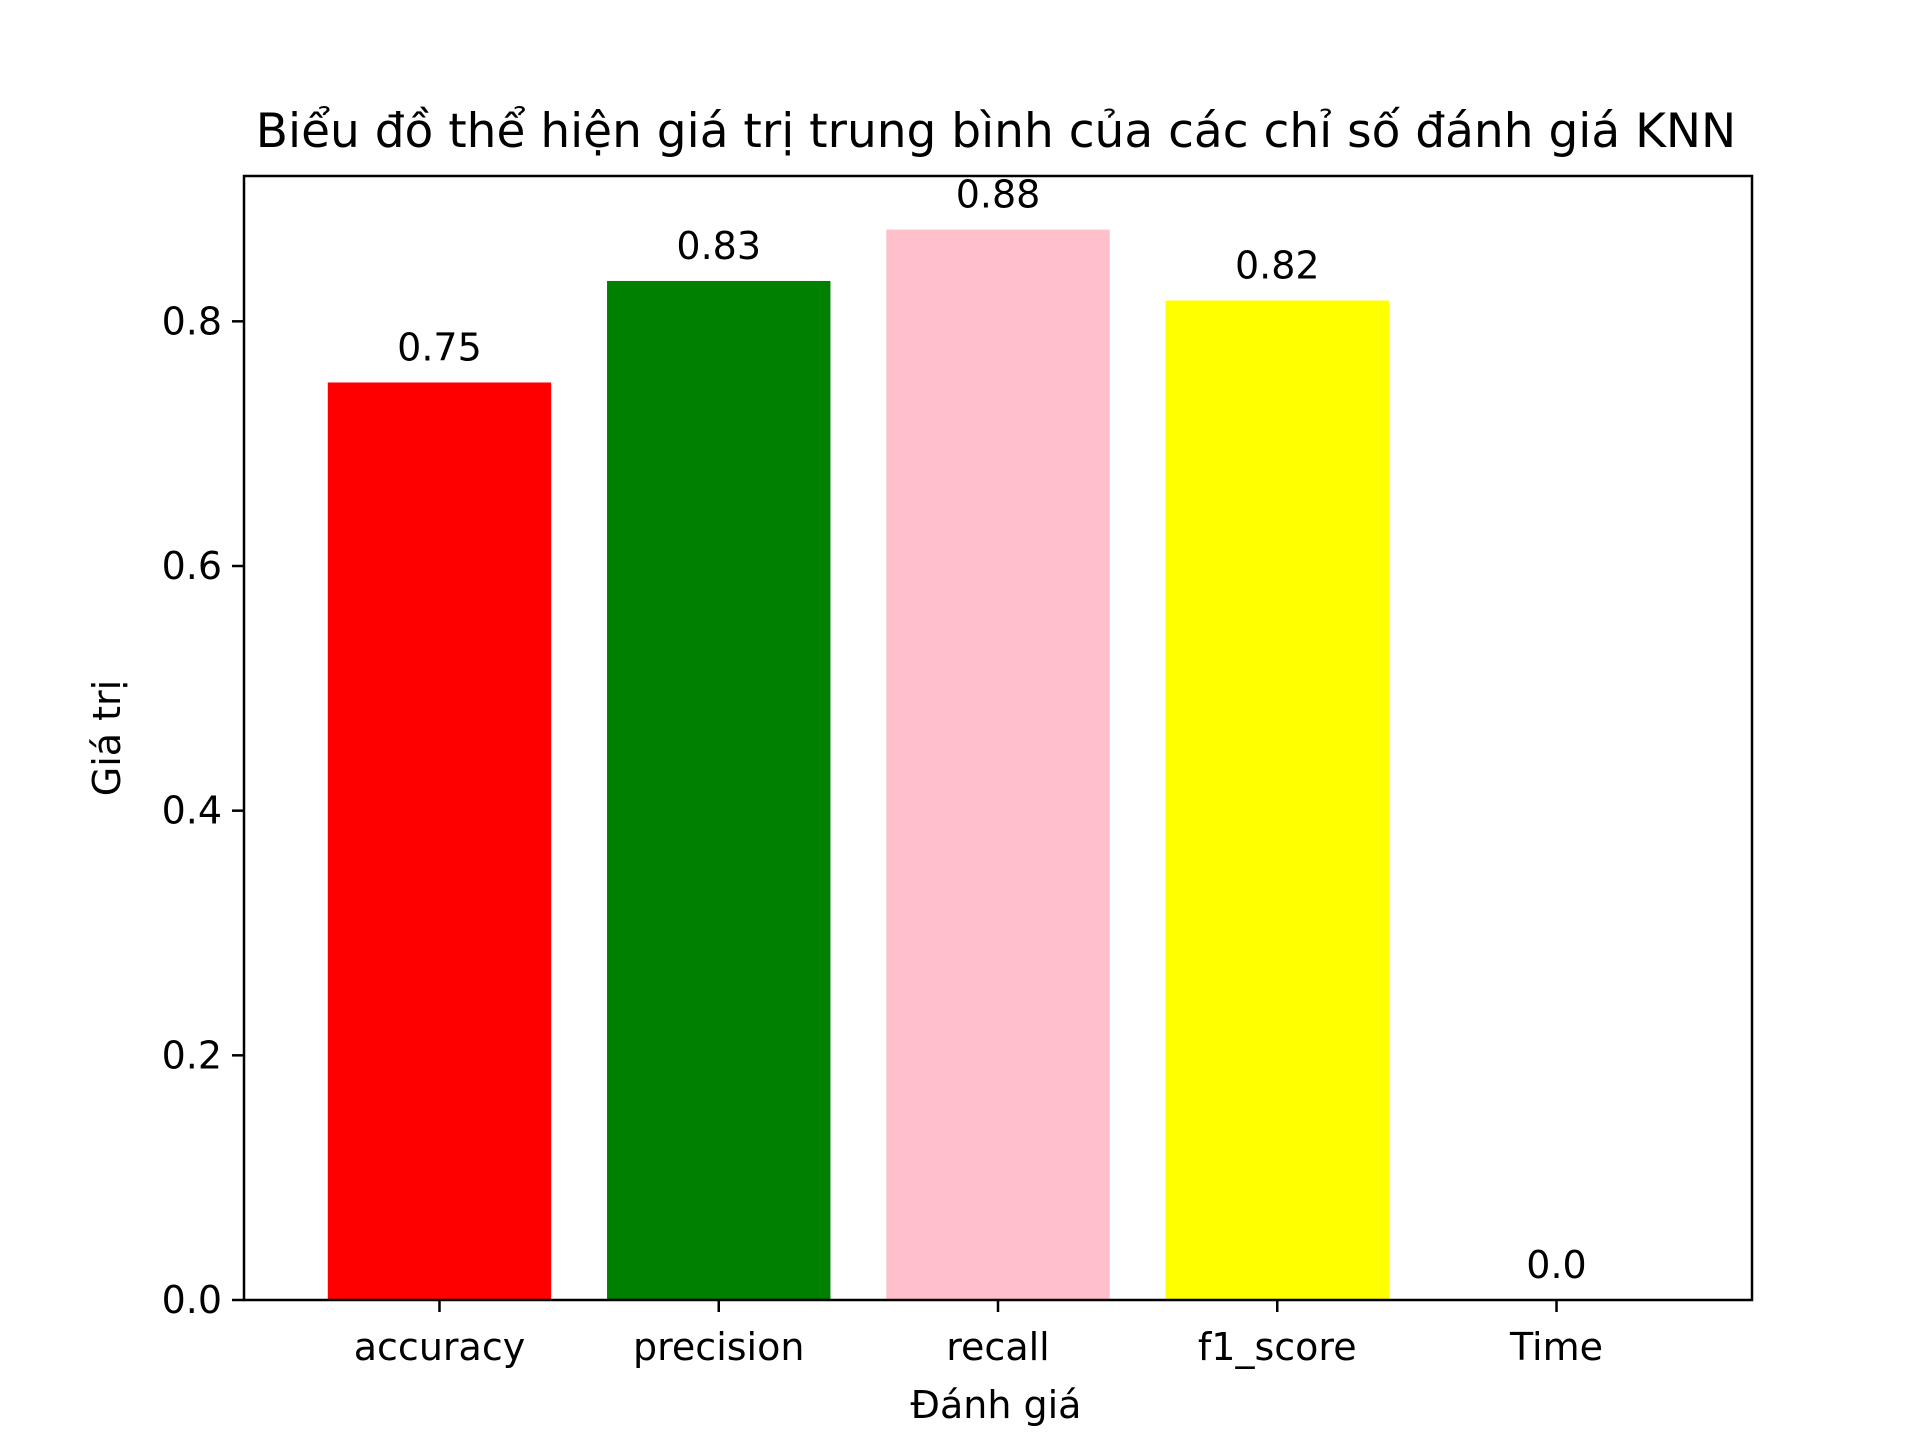 Image resolution: width=1920 pixels, height=1440 pixels. Describe the element at coordinates (192, 566) in the screenshot. I see `y-tick-label: 0.6` at that location.